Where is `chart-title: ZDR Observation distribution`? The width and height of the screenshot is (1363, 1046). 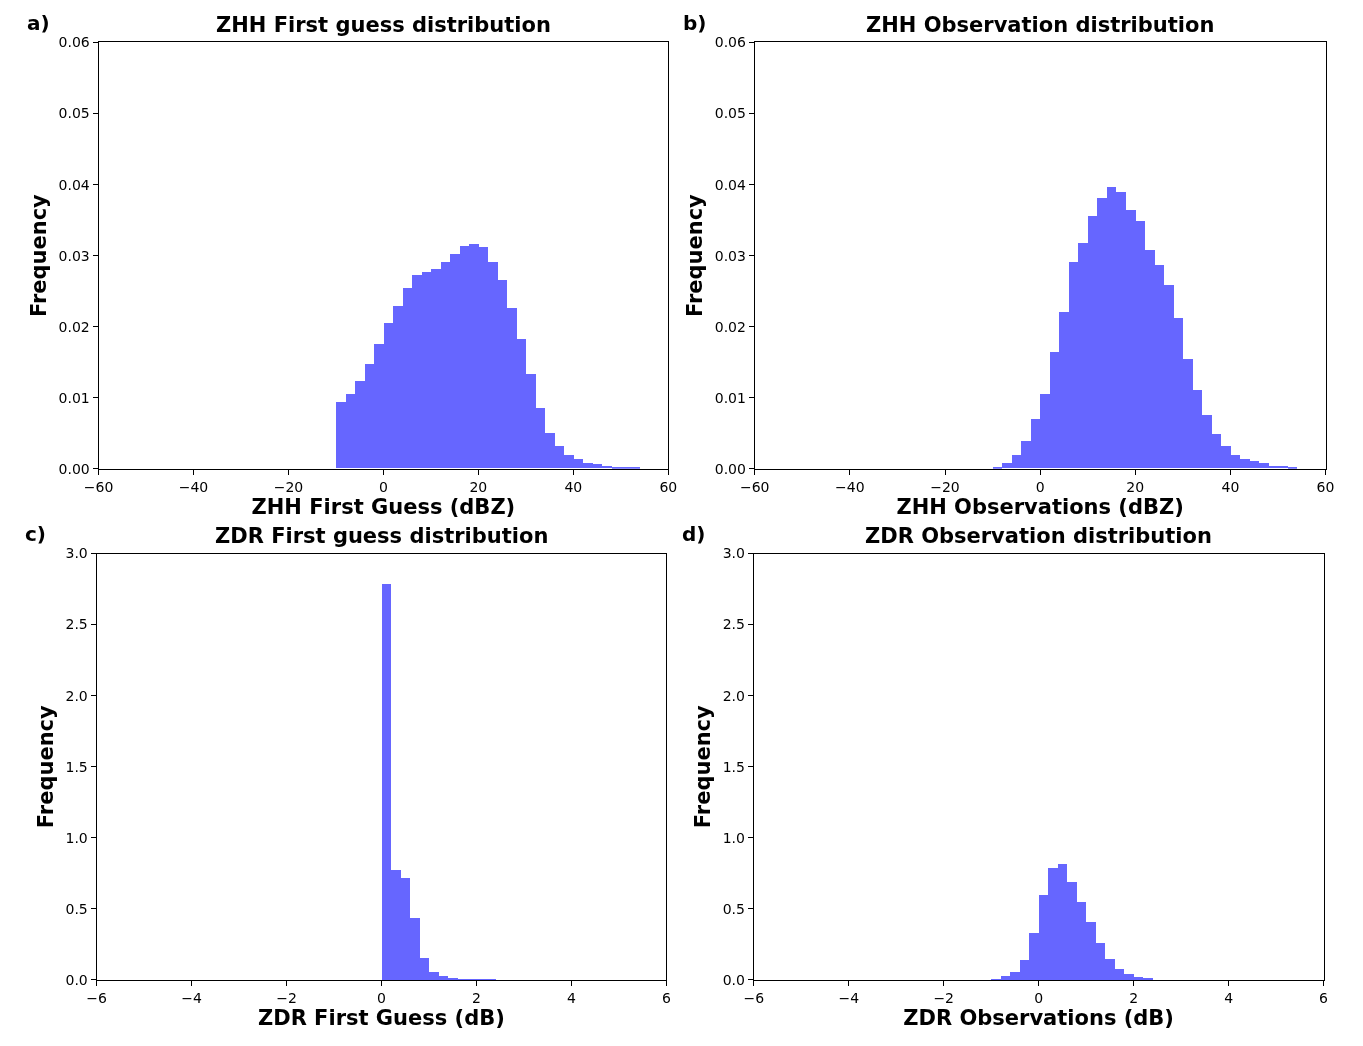
chart-title: ZDR Observation distribution is located at coordinates (1038, 536).